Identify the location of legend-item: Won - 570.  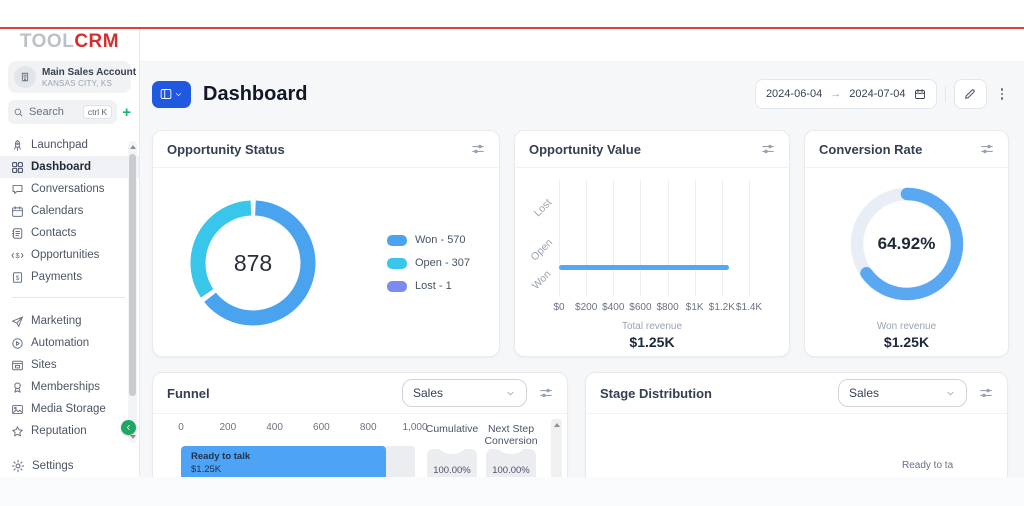
(428, 240).